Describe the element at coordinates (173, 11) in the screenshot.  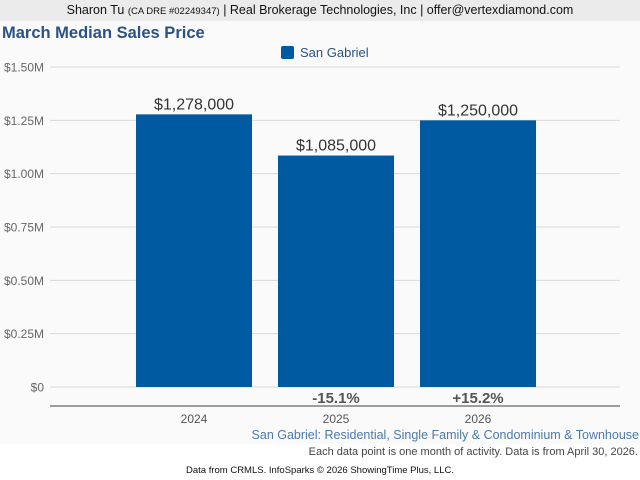
I see `agent-license: (CA DRE #02249347)` at that location.